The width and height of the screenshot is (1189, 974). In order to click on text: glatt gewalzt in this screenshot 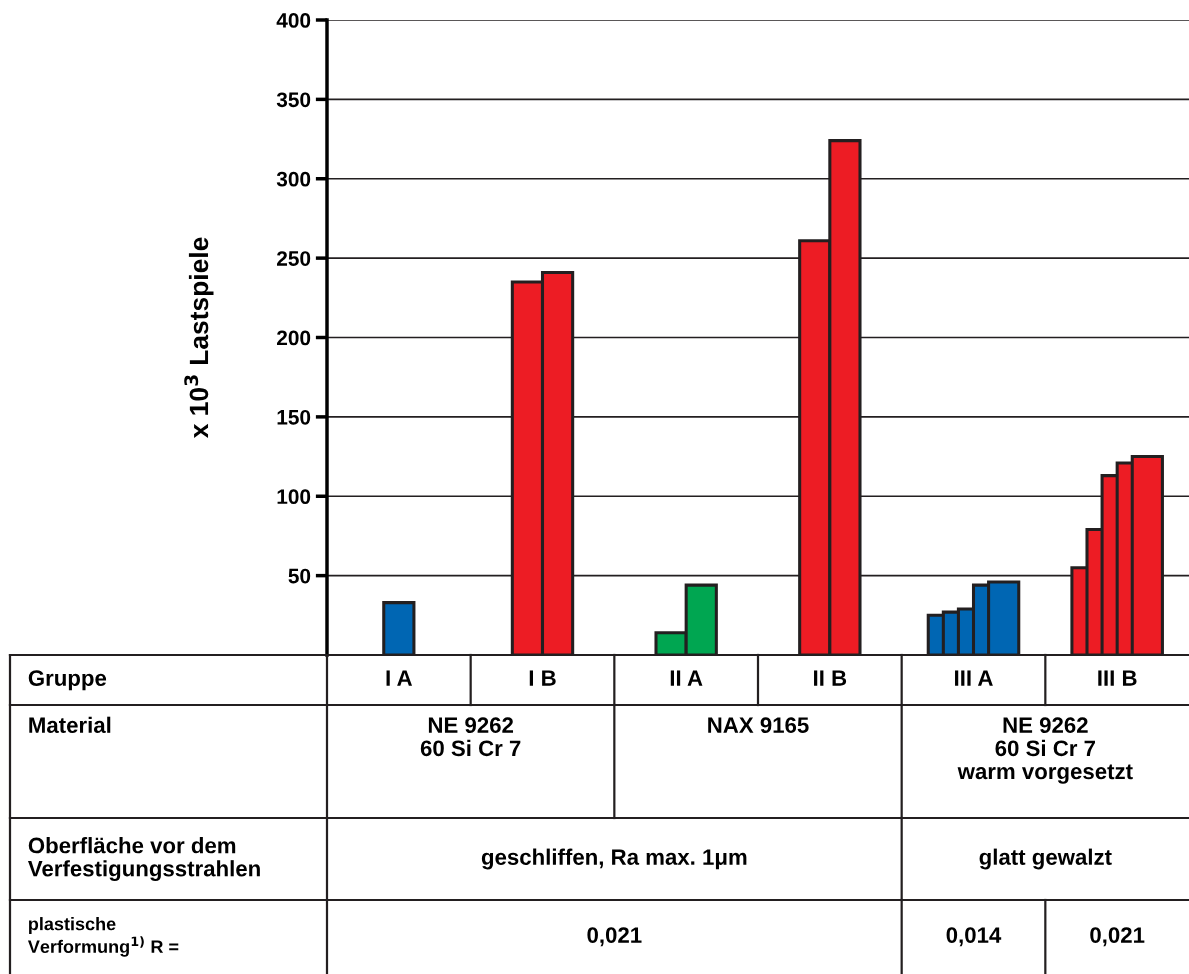, I will do `click(1045, 859)`.